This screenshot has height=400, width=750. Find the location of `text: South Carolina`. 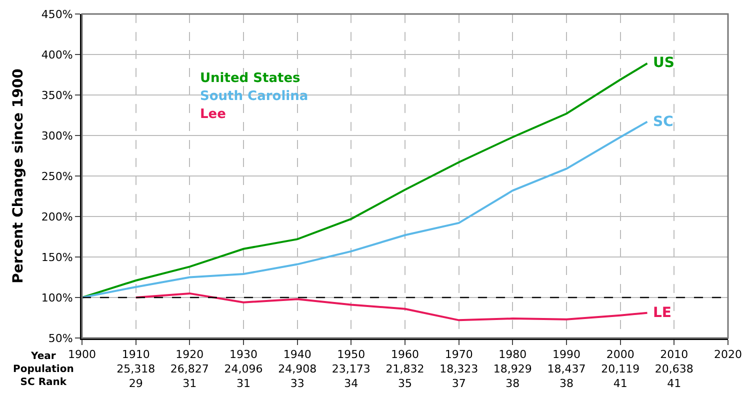

text: South Carolina is located at coordinates (254, 96).